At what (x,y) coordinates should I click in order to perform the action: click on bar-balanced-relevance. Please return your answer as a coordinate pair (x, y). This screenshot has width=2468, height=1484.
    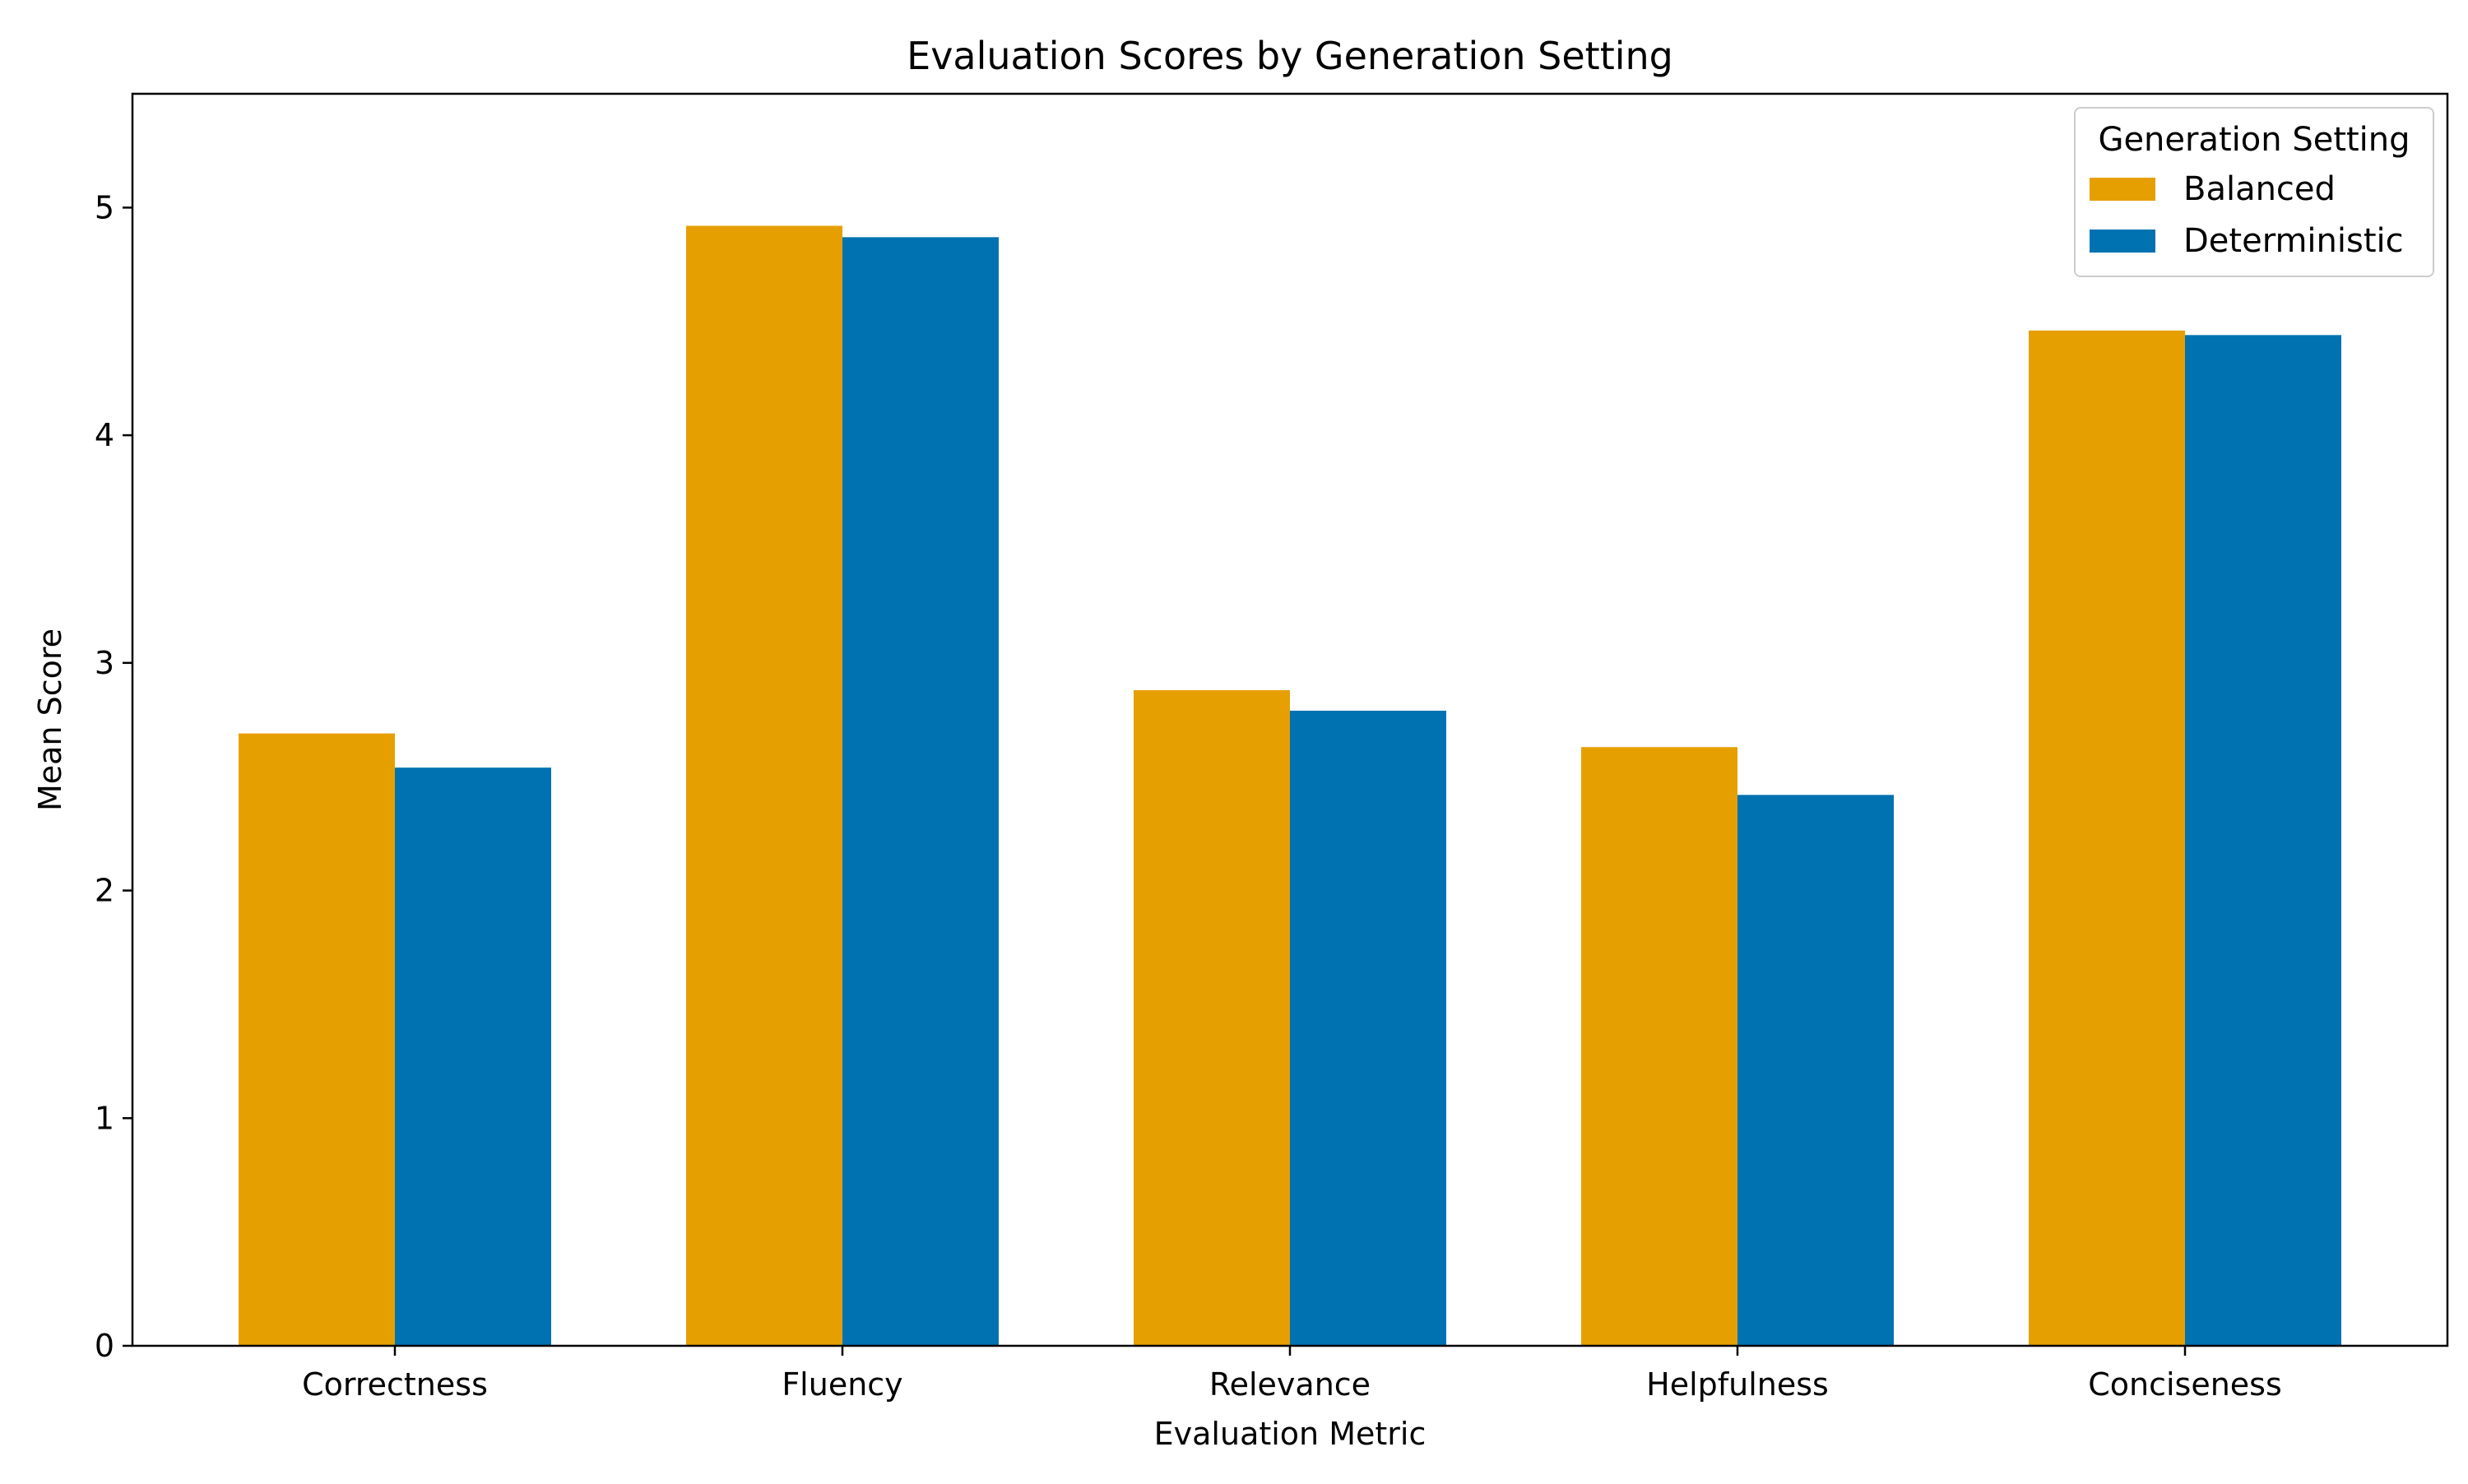
    Looking at the image, I should click on (1212, 1018).